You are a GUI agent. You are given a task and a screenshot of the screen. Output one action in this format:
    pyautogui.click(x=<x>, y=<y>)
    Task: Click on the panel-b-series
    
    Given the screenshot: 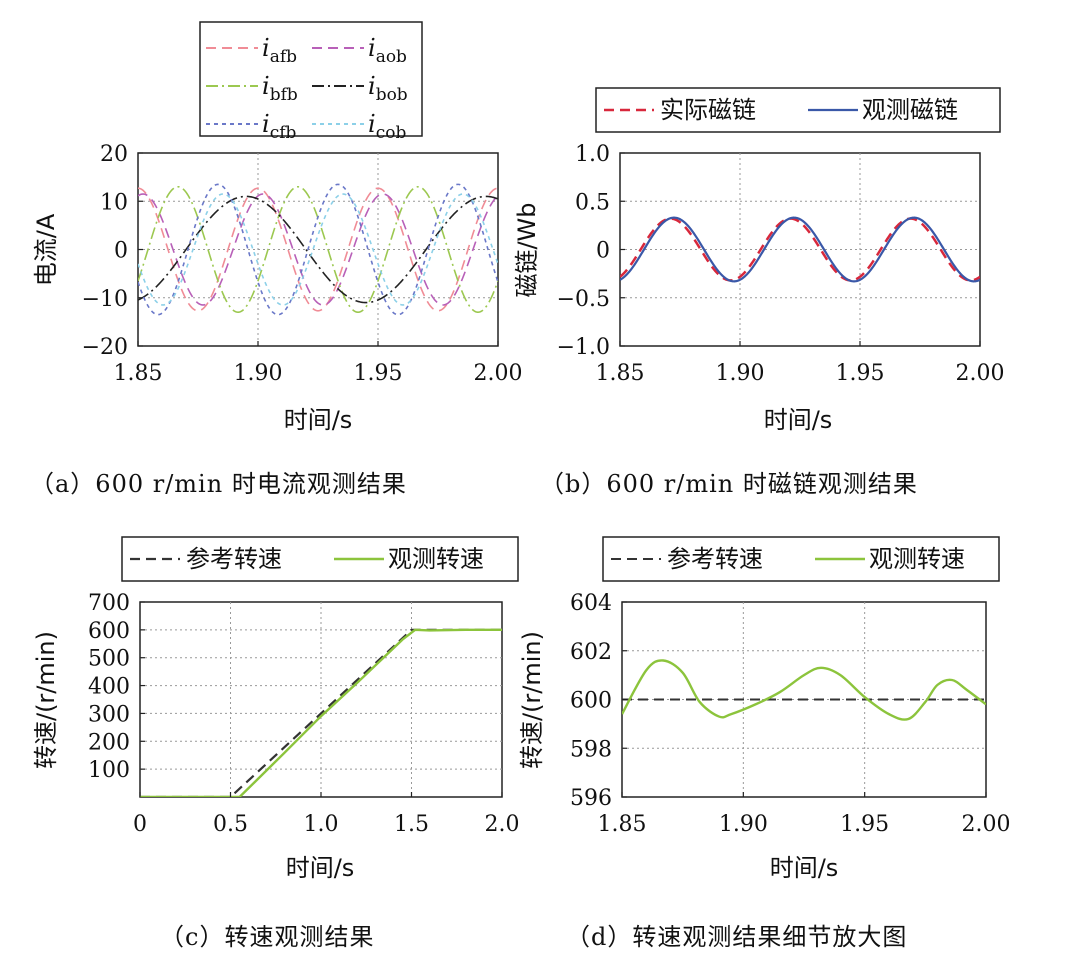 What is the action you would take?
    pyautogui.click(x=800, y=249)
    